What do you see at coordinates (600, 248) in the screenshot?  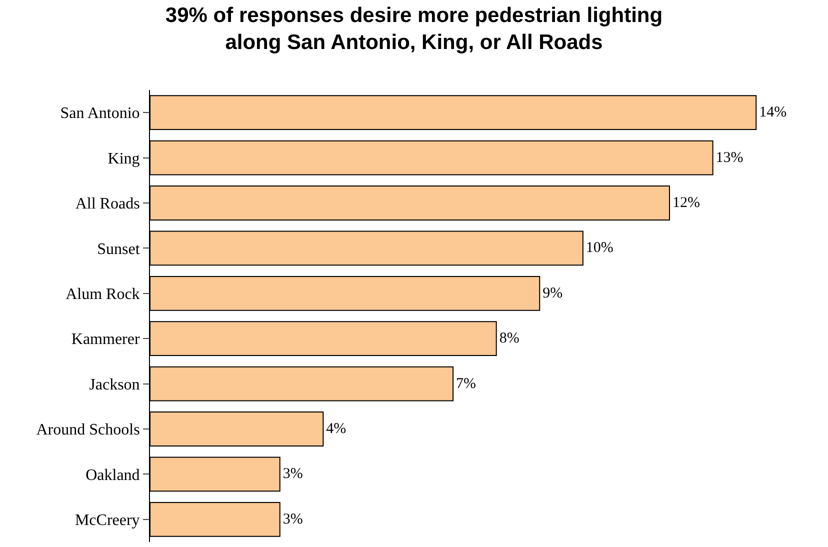 I see `data-label: 10%` at bounding box center [600, 248].